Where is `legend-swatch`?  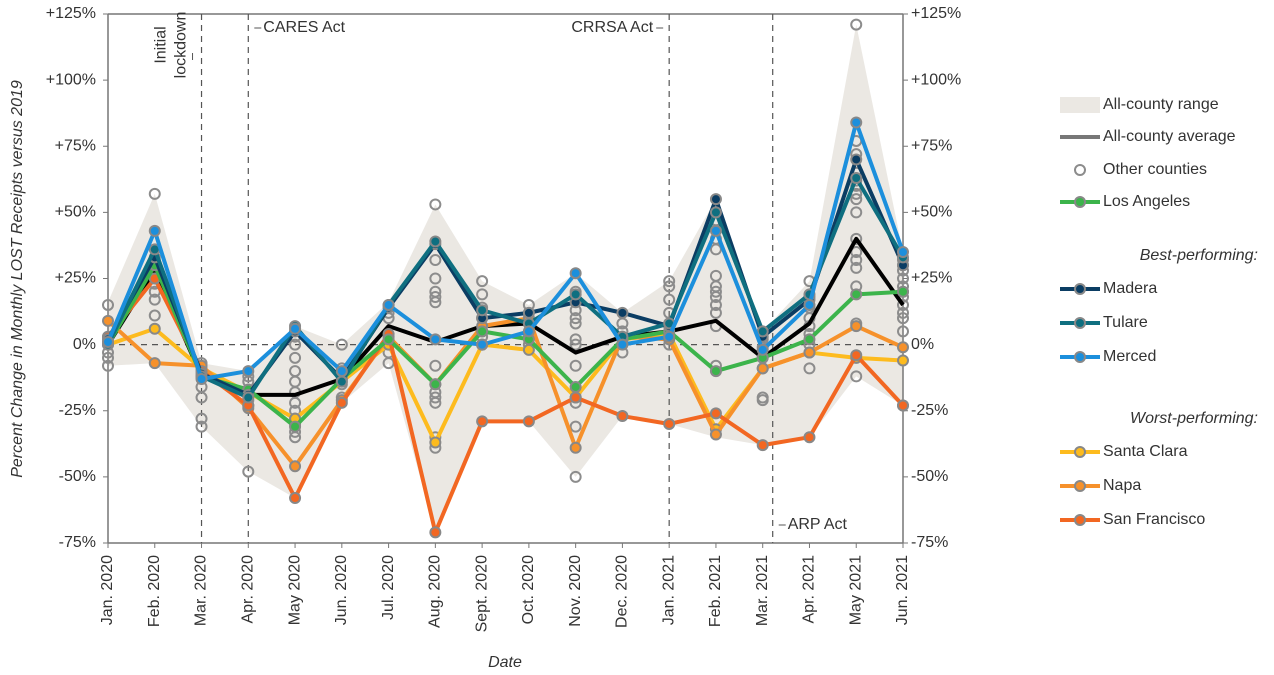 legend-swatch is located at coordinates (1080, 105).